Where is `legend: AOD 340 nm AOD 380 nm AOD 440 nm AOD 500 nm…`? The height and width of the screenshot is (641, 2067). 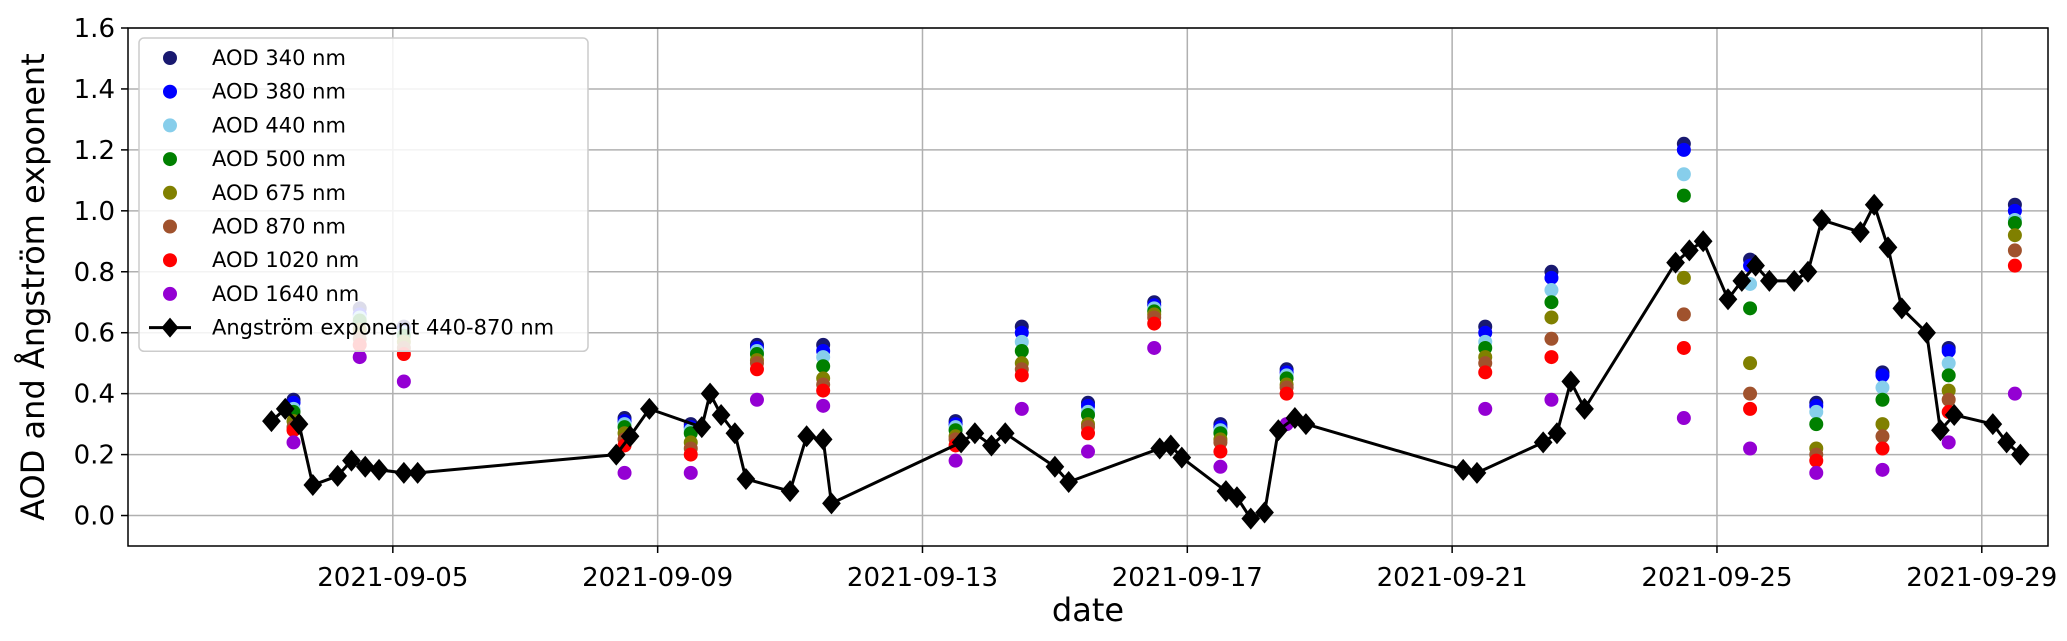 legend: AOD 340 nm AOD 380 nm AOD 440 nm AOD 500 nm… is located at coordinates (363, 195).